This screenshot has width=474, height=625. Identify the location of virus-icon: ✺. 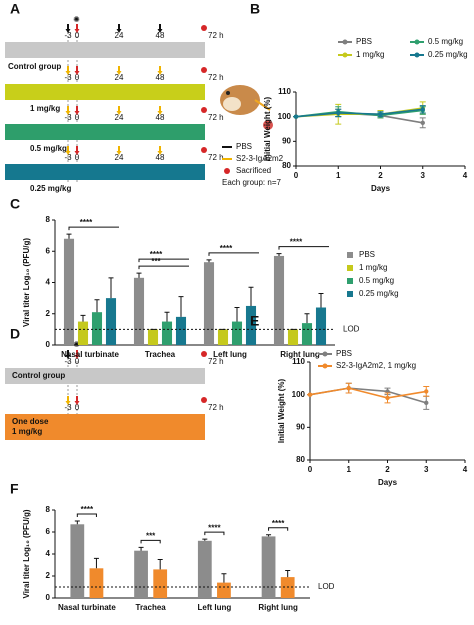
(76, 19).